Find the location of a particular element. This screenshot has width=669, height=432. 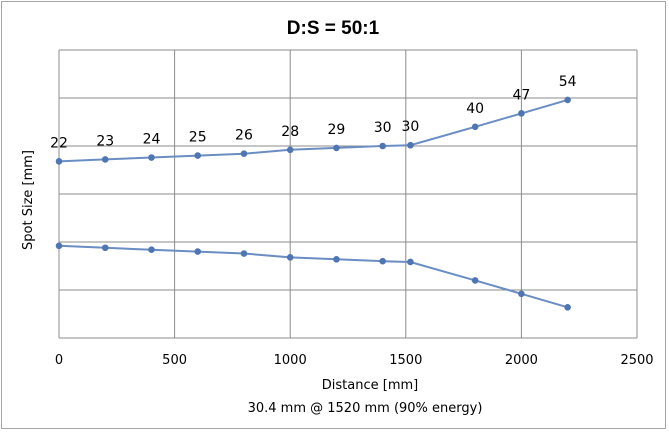

data-label: 54 is located at coordinates (568, 82).